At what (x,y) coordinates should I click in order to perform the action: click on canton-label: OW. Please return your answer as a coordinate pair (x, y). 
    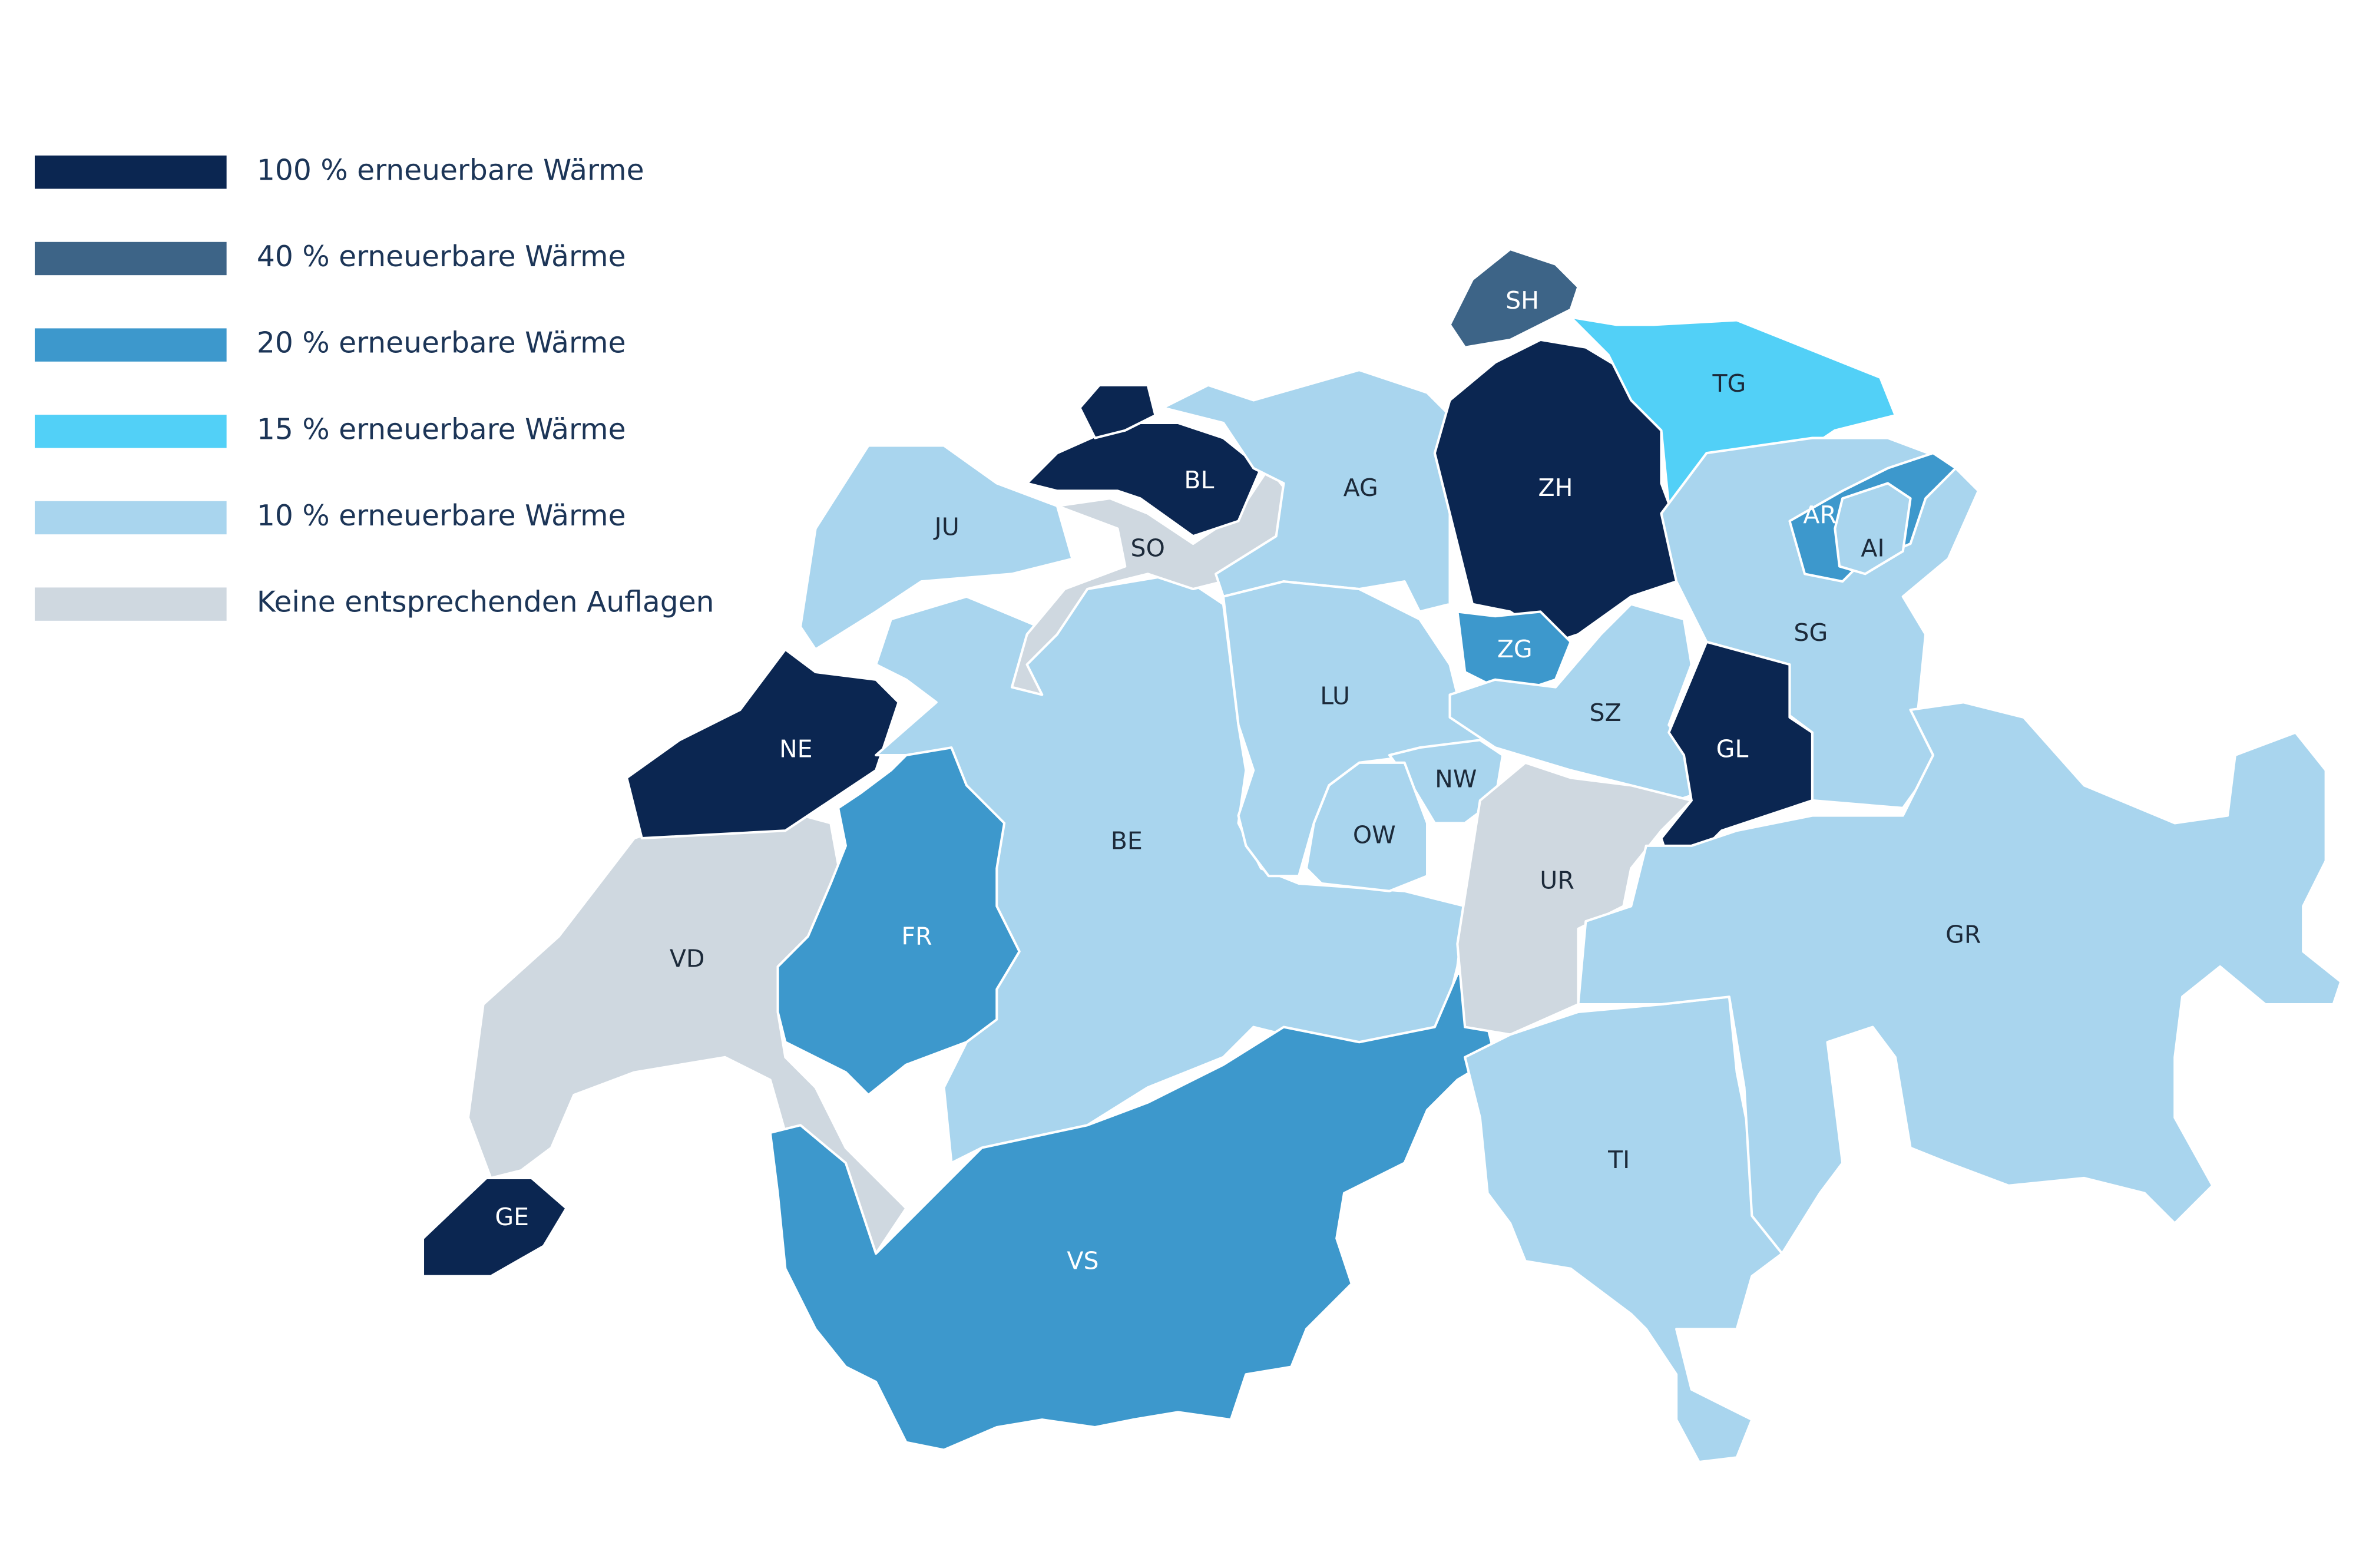
    Looking at the image, I should click on (1374, 835).